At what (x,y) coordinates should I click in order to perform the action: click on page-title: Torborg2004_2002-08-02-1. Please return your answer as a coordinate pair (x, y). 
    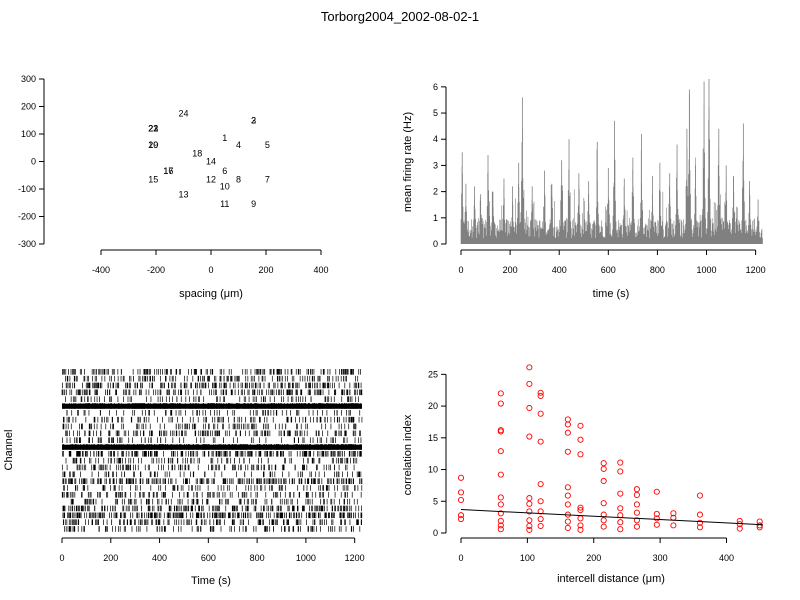
    Looking at the image, I should click on (400, 16).